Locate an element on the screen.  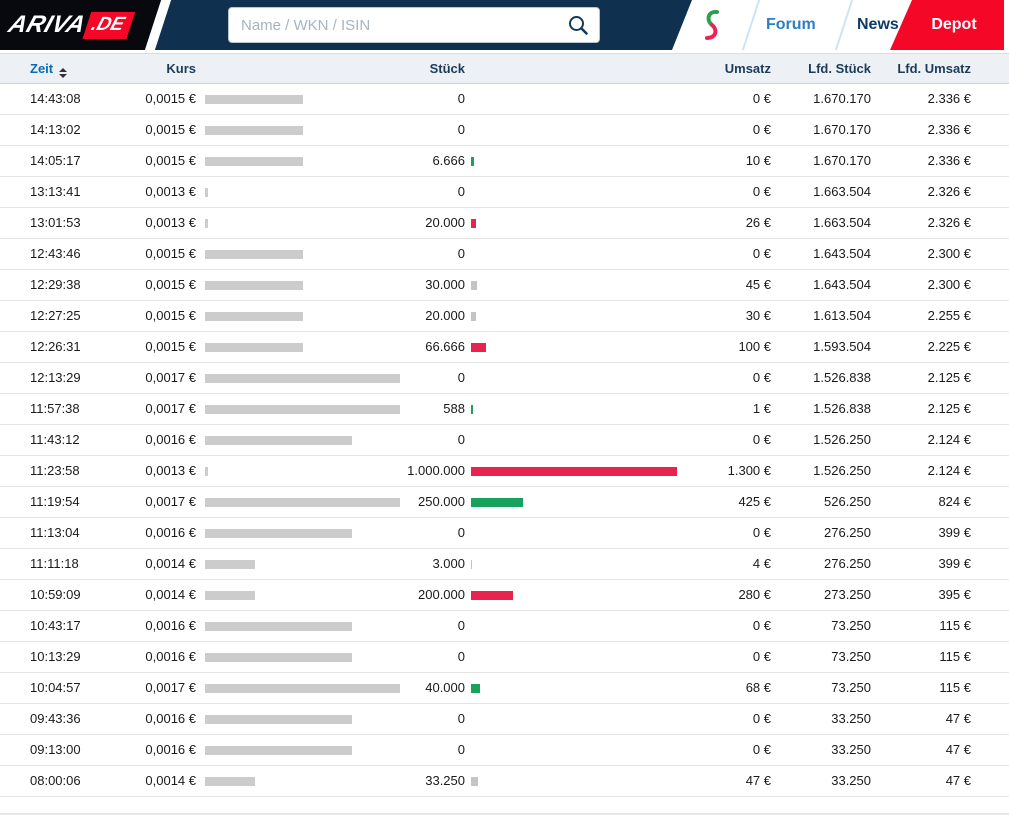
ariva-logo: ARIVA .DE is located at coordinates (84, 25).